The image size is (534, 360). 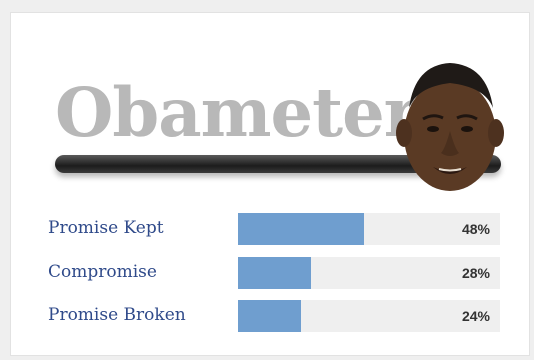 I want to click on rating-row-promise-kept: Promise Kept 48%, so click(x=267, y=230).